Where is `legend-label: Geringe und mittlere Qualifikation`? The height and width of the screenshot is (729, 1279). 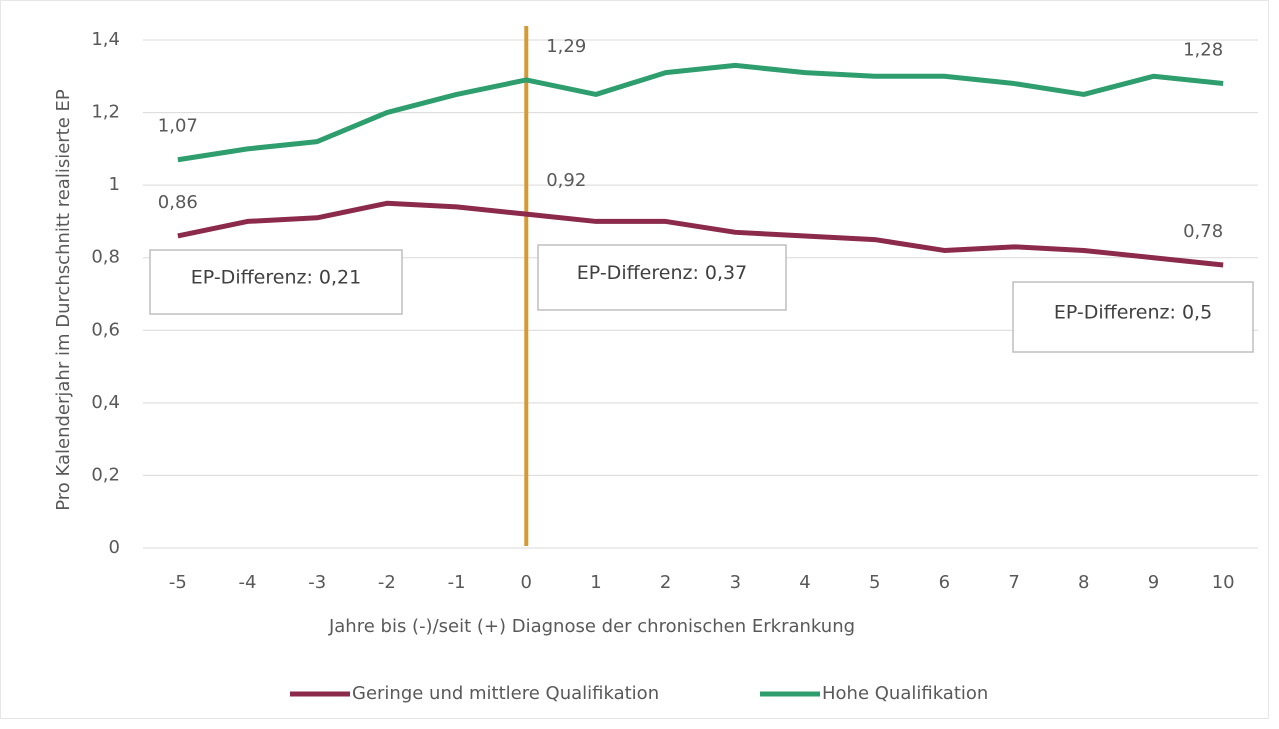
legend-label: Geringe und mittlere Qualifikation is located at coordinates (505, 693).